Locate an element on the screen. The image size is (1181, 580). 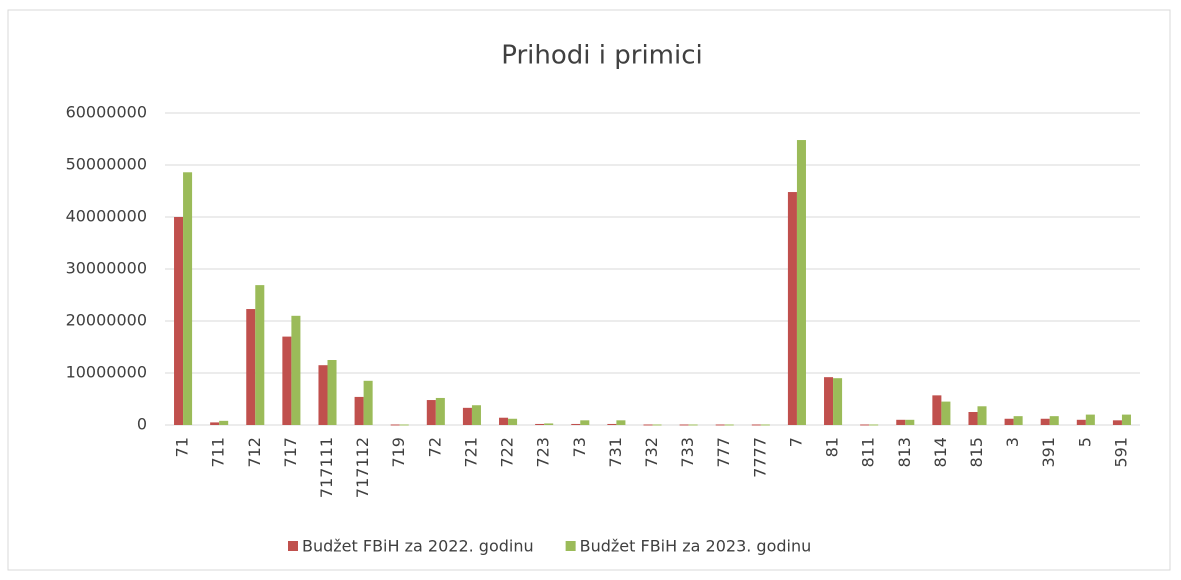
y-tick-label: 40000000 is located at coordinates (106, 216).